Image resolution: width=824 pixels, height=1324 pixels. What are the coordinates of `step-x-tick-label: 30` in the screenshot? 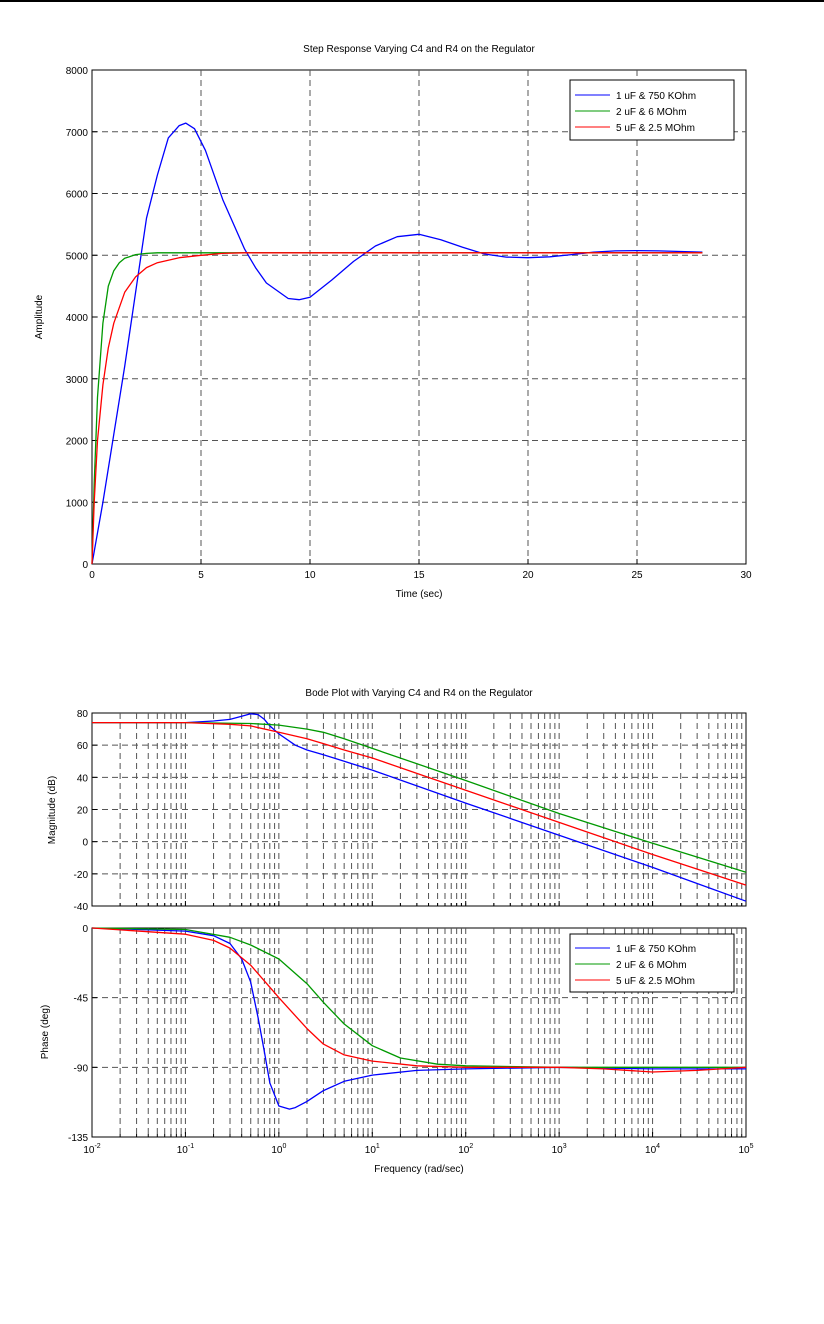 It's located at (746, 575).